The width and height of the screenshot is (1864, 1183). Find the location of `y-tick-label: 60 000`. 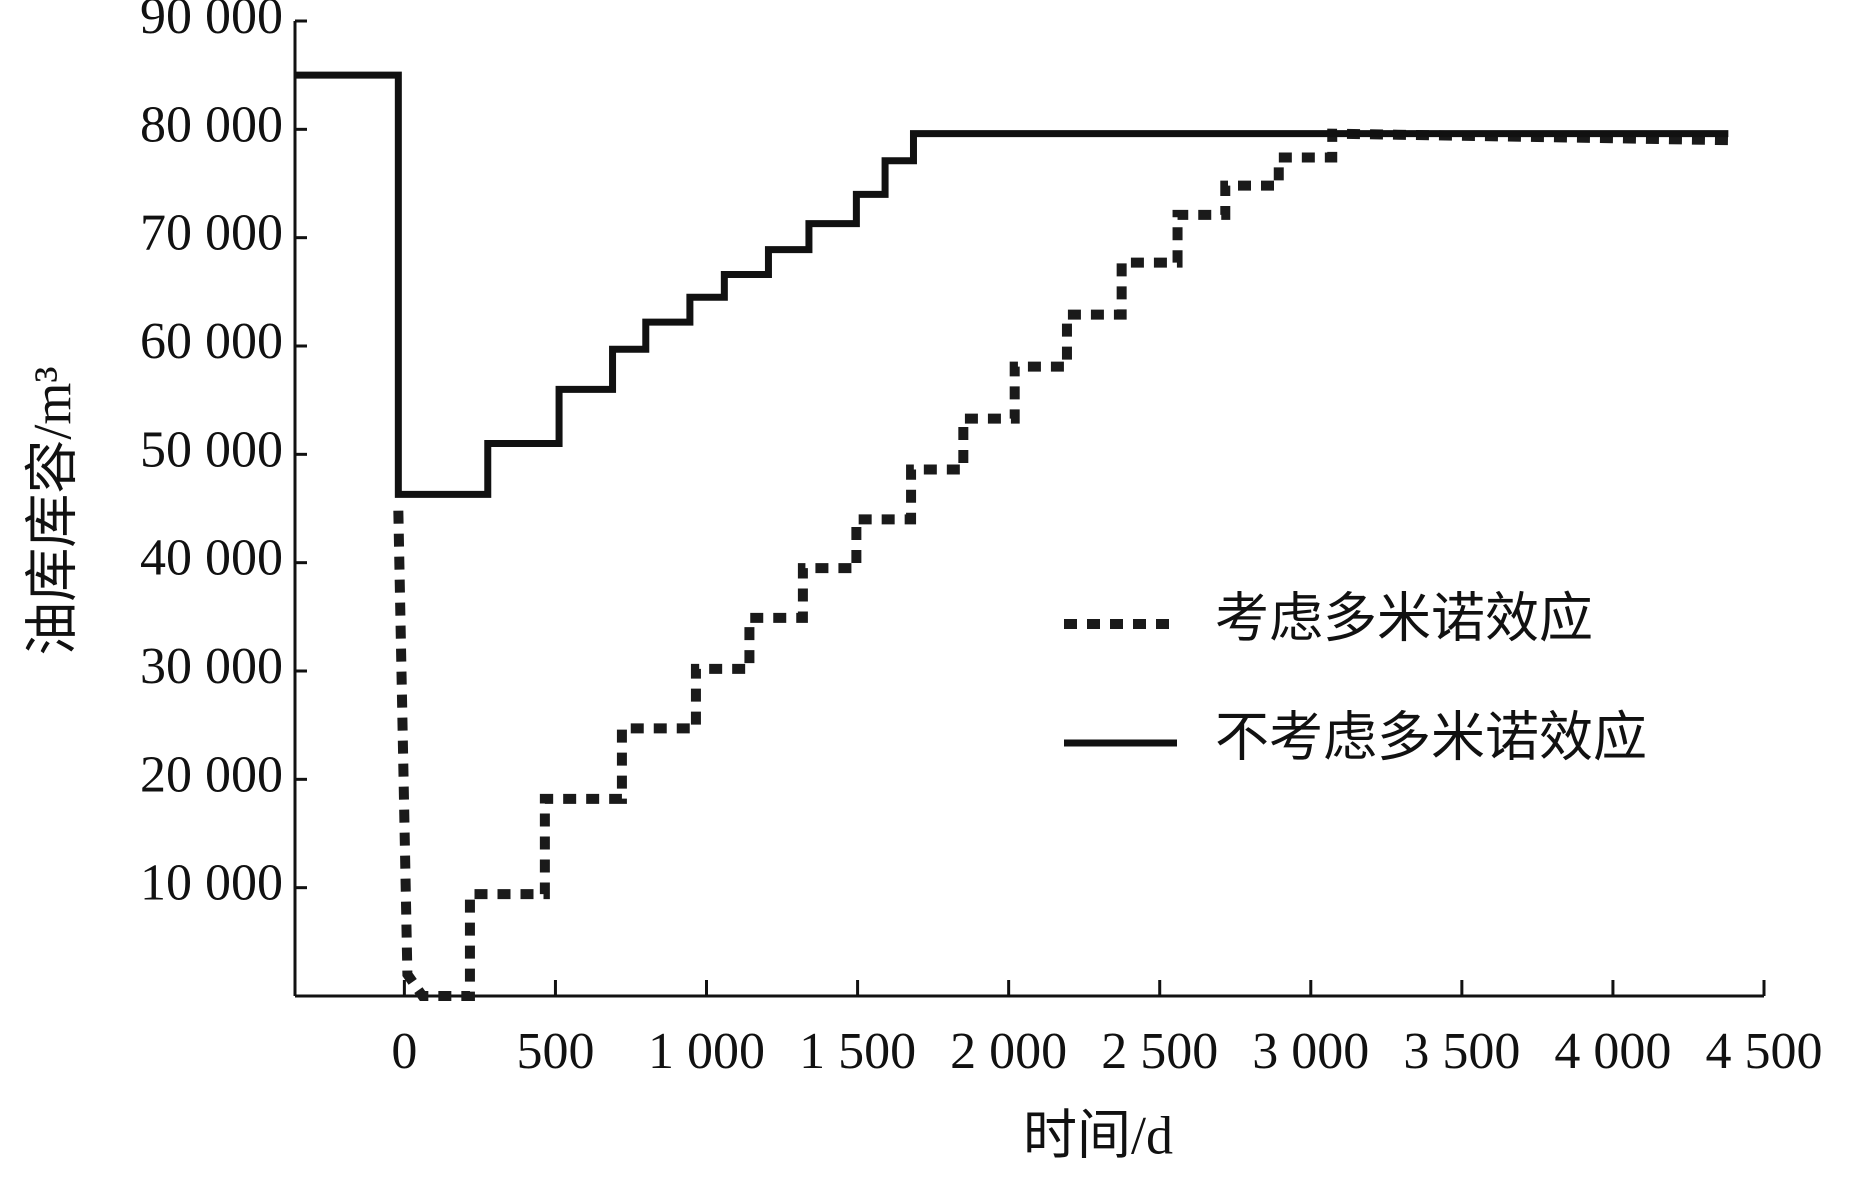

y-tick-label: 60 000 is located at coordinates (211, 341).